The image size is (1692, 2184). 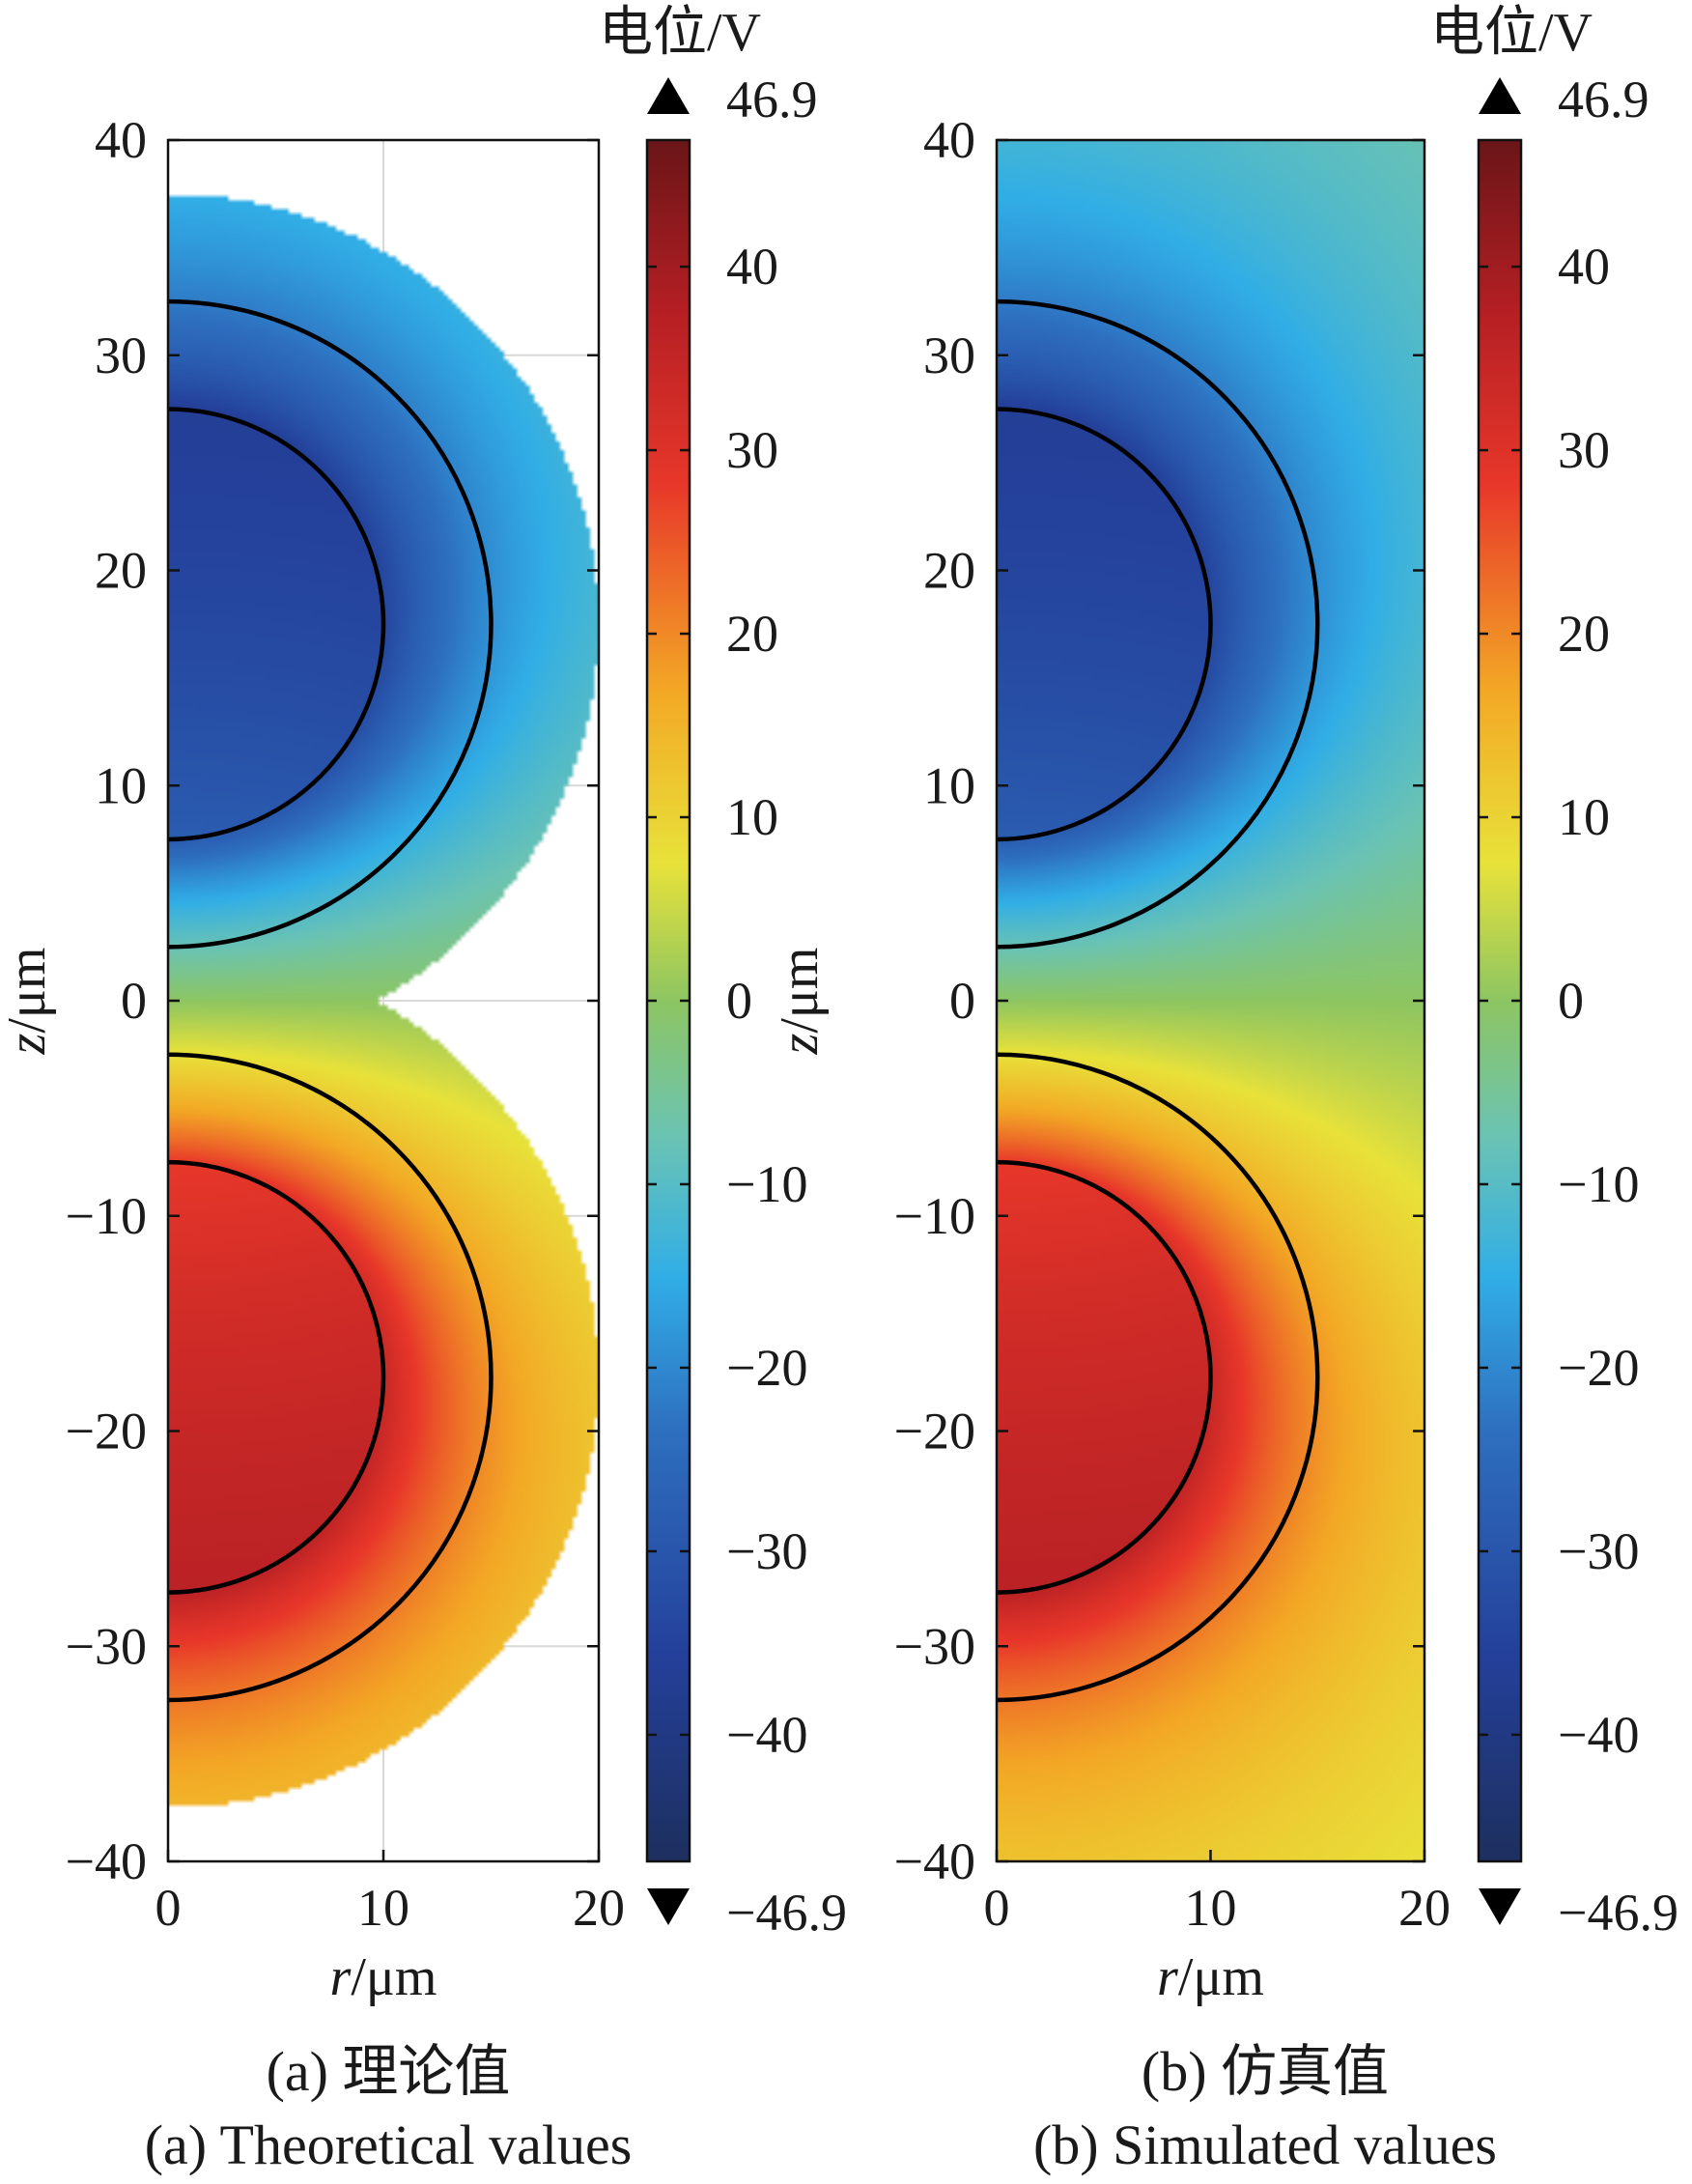 I want to click on caption-en: (b) Simulated values, so click(x=1265, y=2145).